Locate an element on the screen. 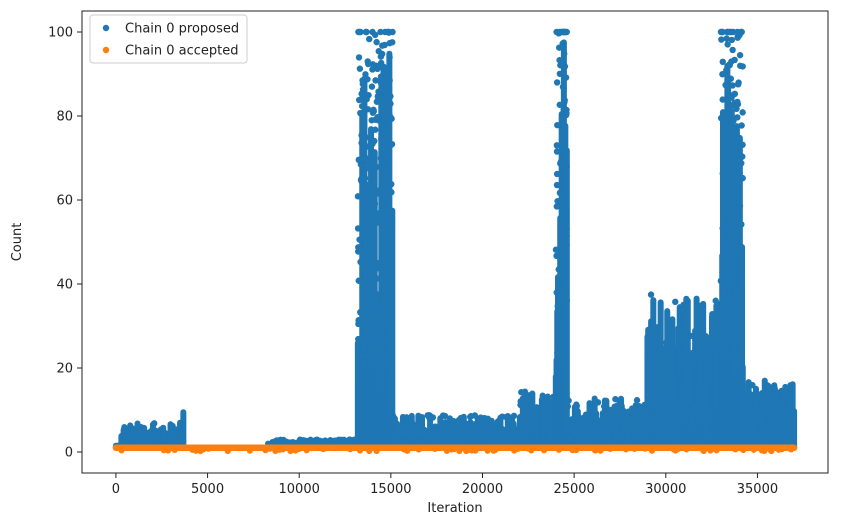 This screenshot has width=850, height=525. x-tick-label: 35000 is located at coordinates (757, 489).